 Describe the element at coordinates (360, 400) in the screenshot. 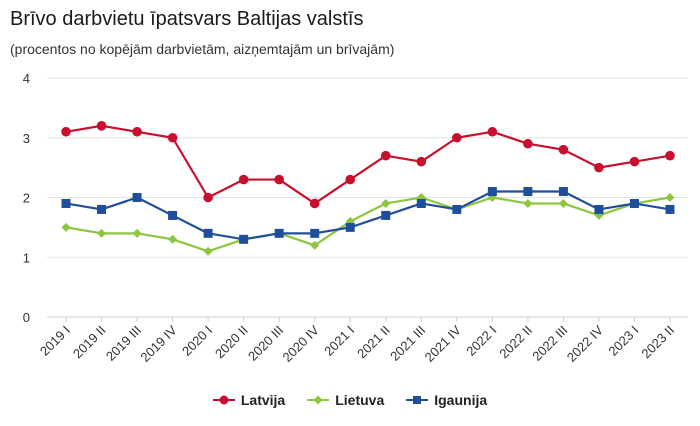

I see `legend-label-lietuva: Lietuva` at that location.